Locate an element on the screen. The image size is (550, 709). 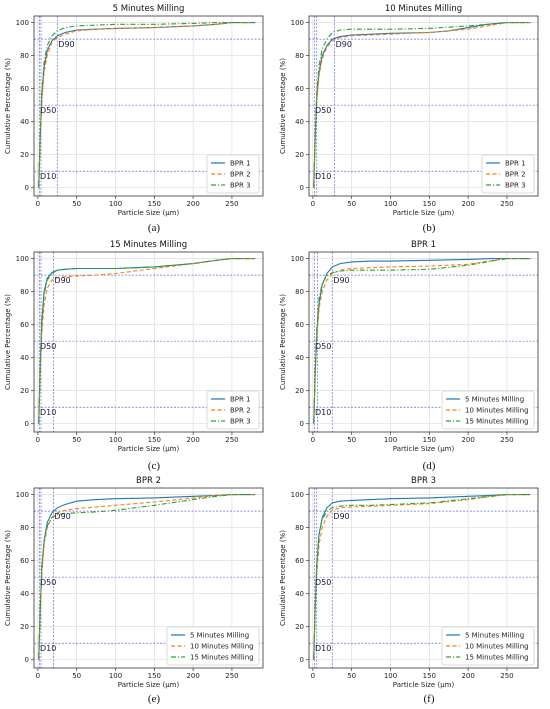
chart-title: BPR 3 is located at coordinates (423, 481).